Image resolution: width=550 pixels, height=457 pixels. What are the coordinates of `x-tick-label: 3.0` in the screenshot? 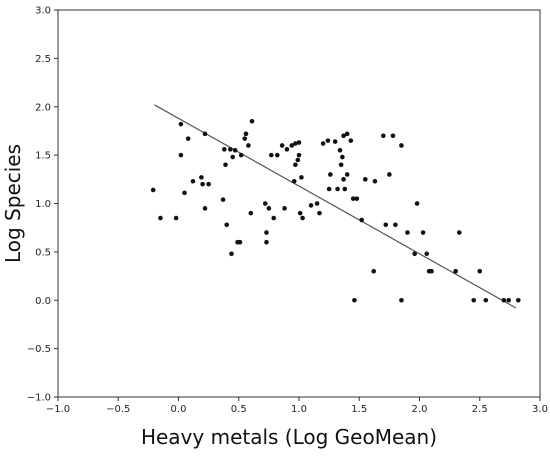 It's located at (540, 409).